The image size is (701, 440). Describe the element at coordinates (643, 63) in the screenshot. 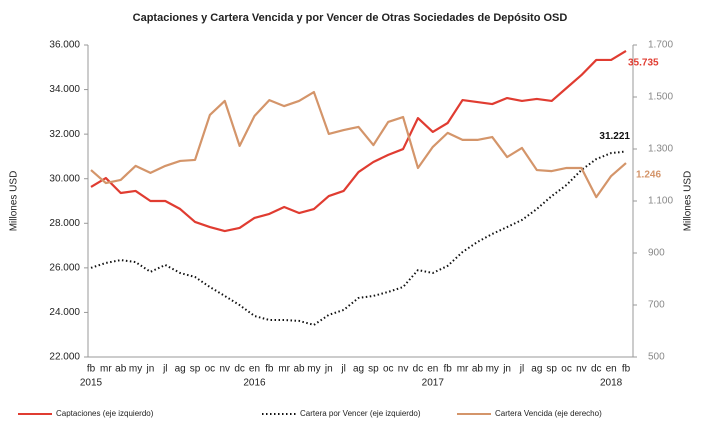

I see `value-label: 35.735` at that location.